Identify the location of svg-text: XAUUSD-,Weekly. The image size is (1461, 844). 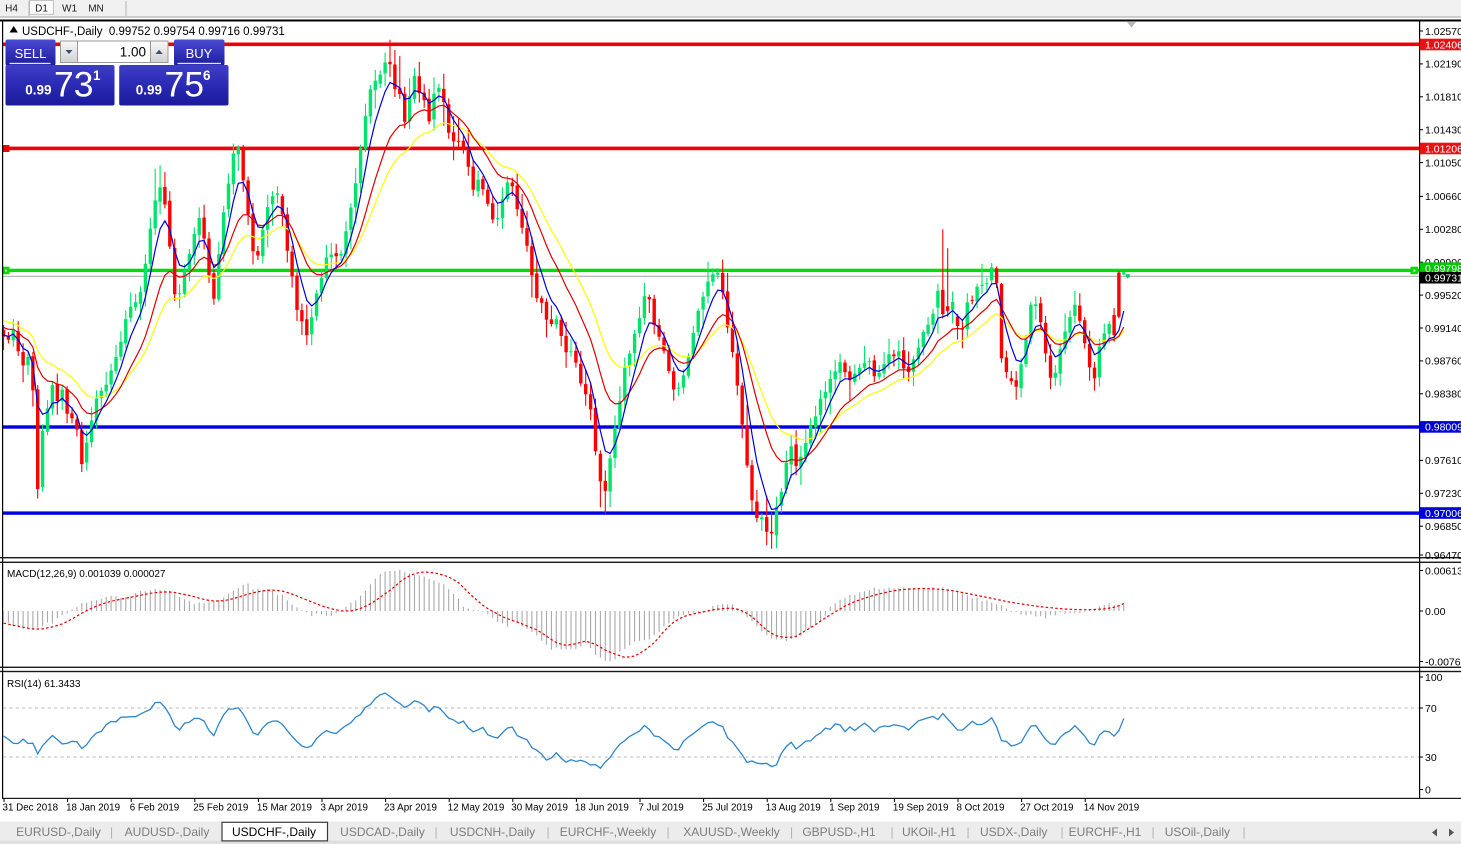
(731, 832).